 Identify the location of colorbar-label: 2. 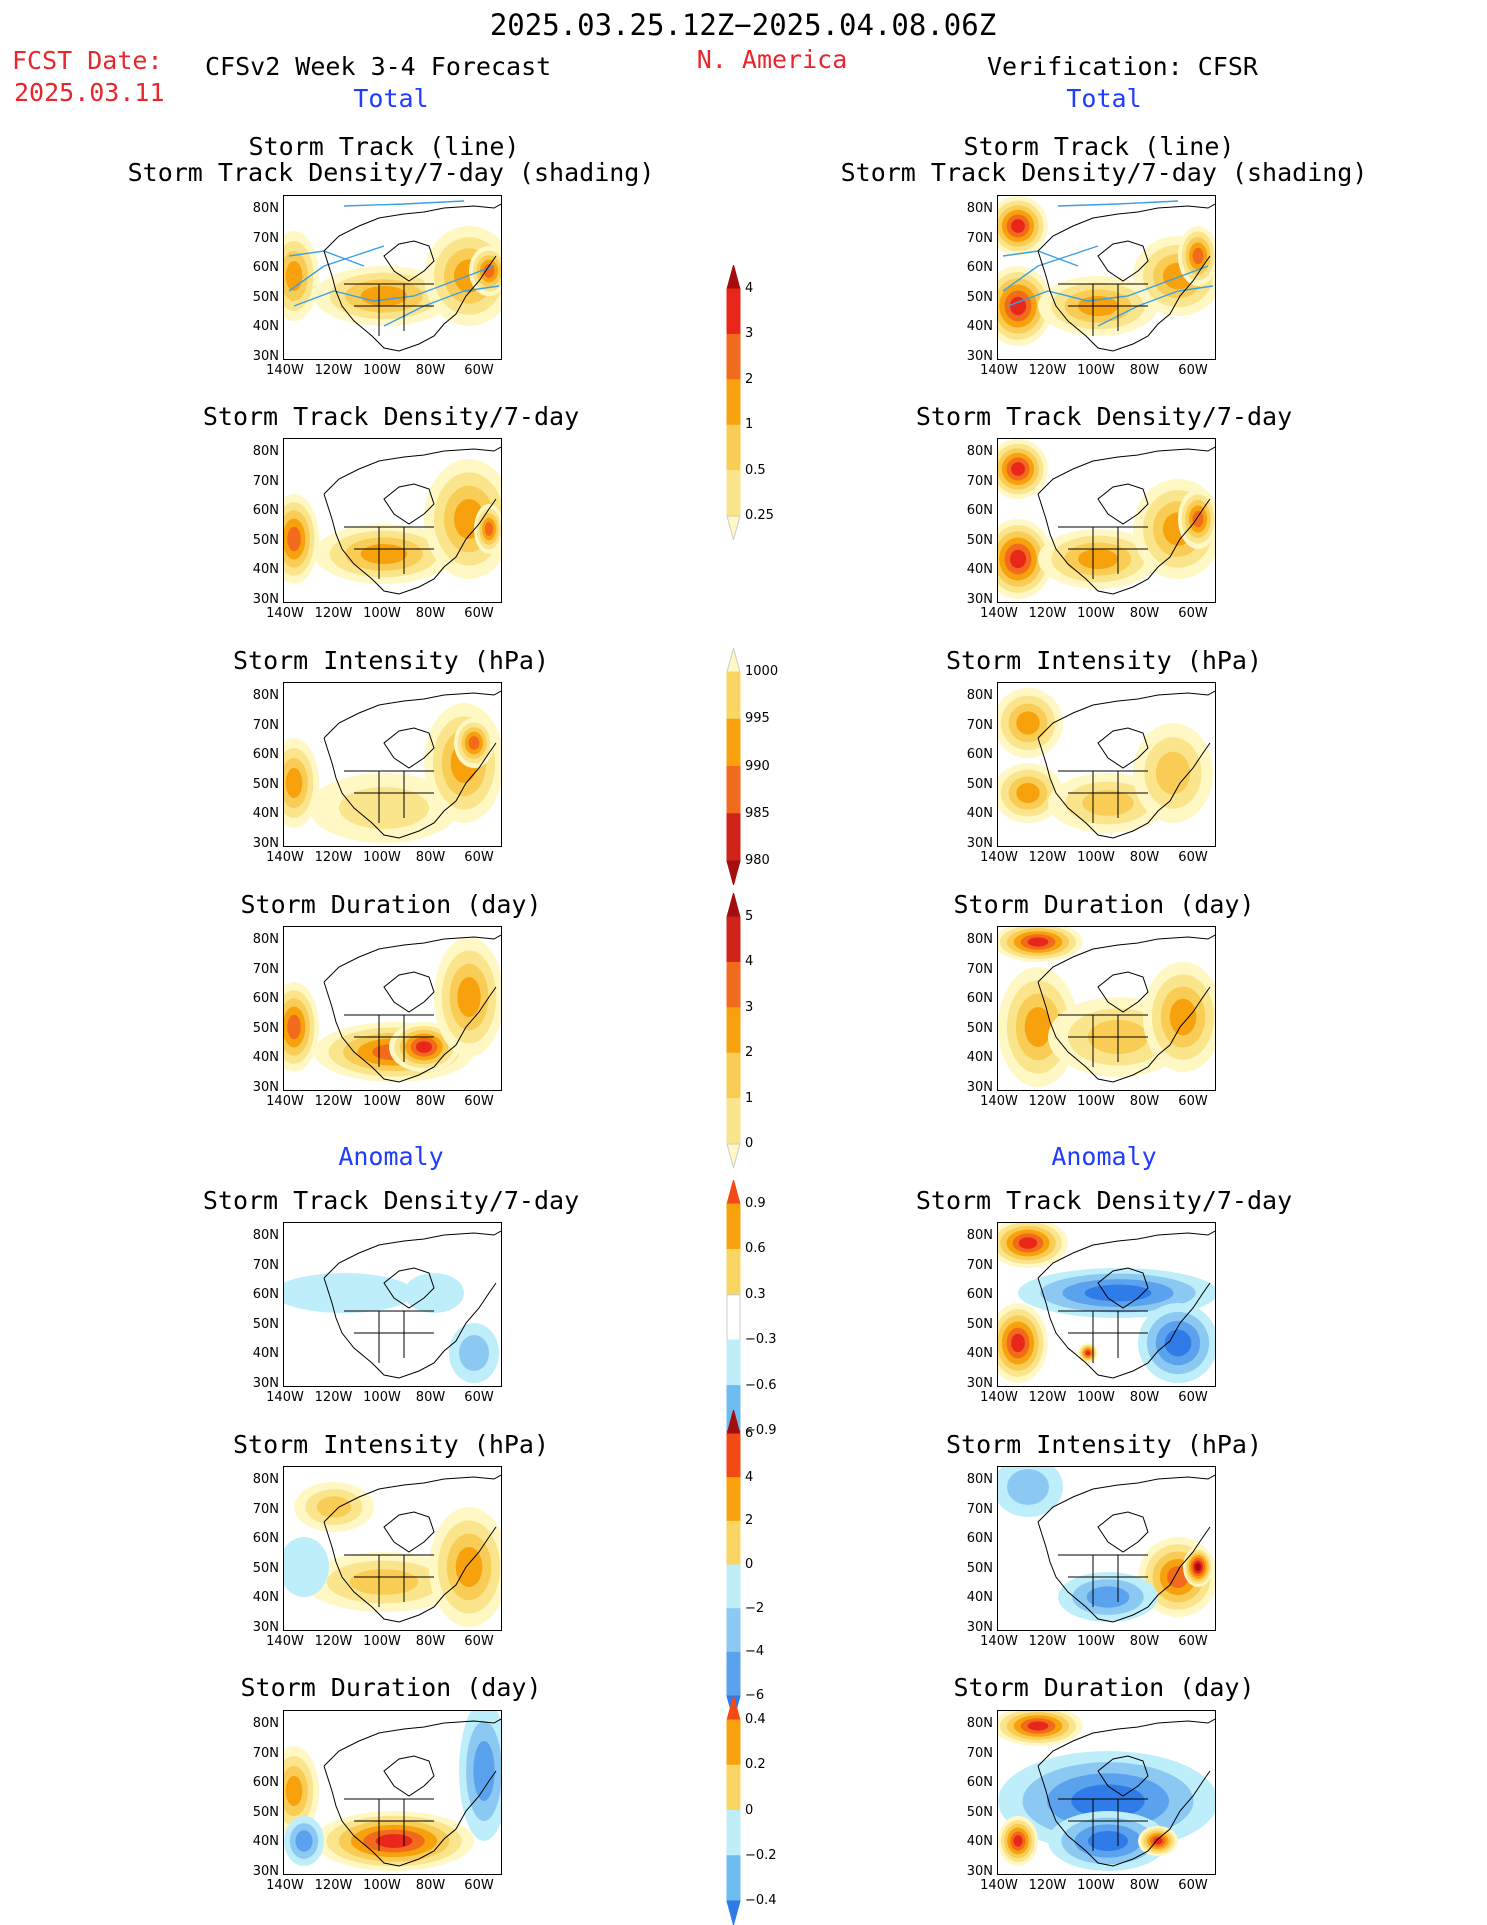
(749, 1053).